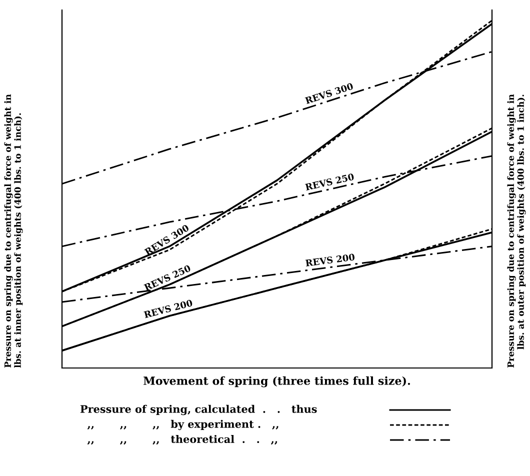 The width and height of the screenshot is (530, 476). I want to click on text: REVS 300, so click(329, 93).